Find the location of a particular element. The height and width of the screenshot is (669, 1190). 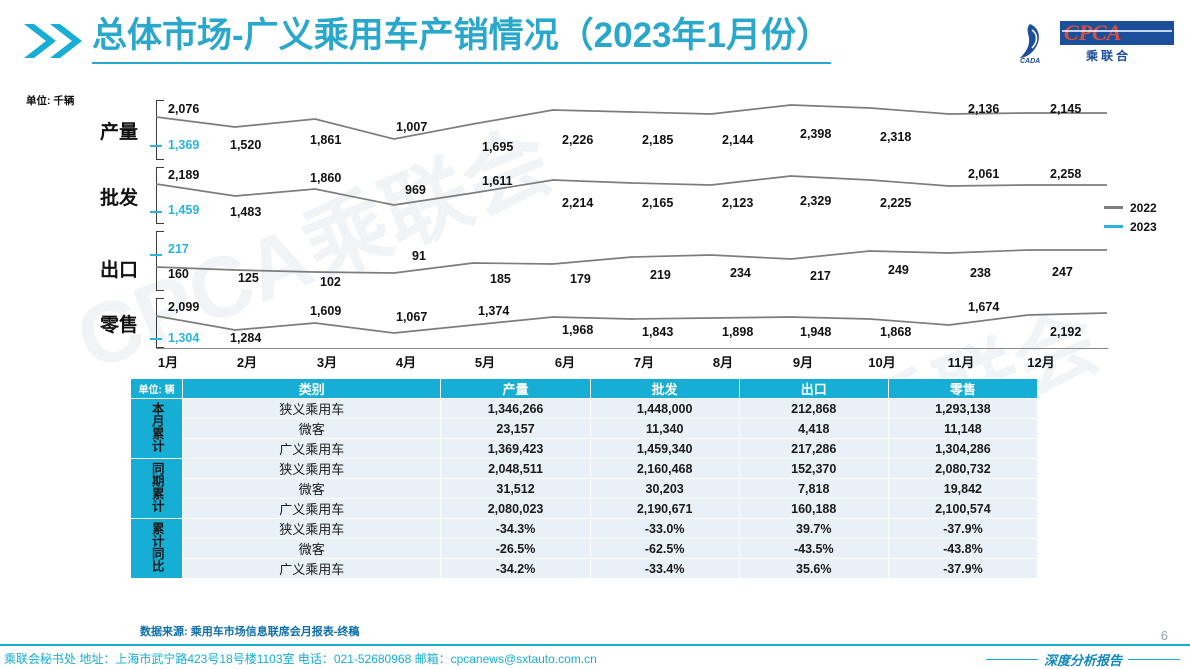

table-group-label: 本月累计 is located at coordinates (156, 428).